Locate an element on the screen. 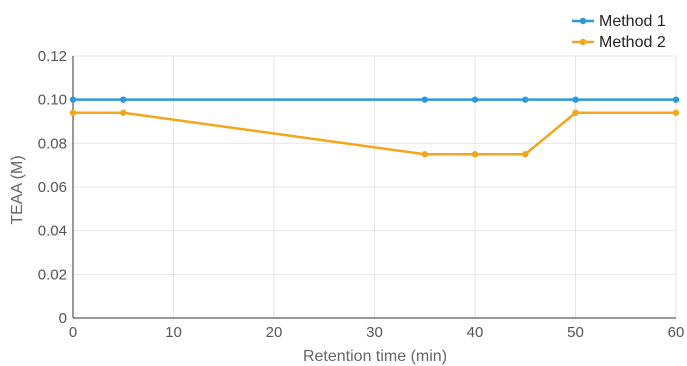 The width and height of the screenshot is (687, 366). y-axis-title: TEAA (M) is located at coordinates (17, 189).